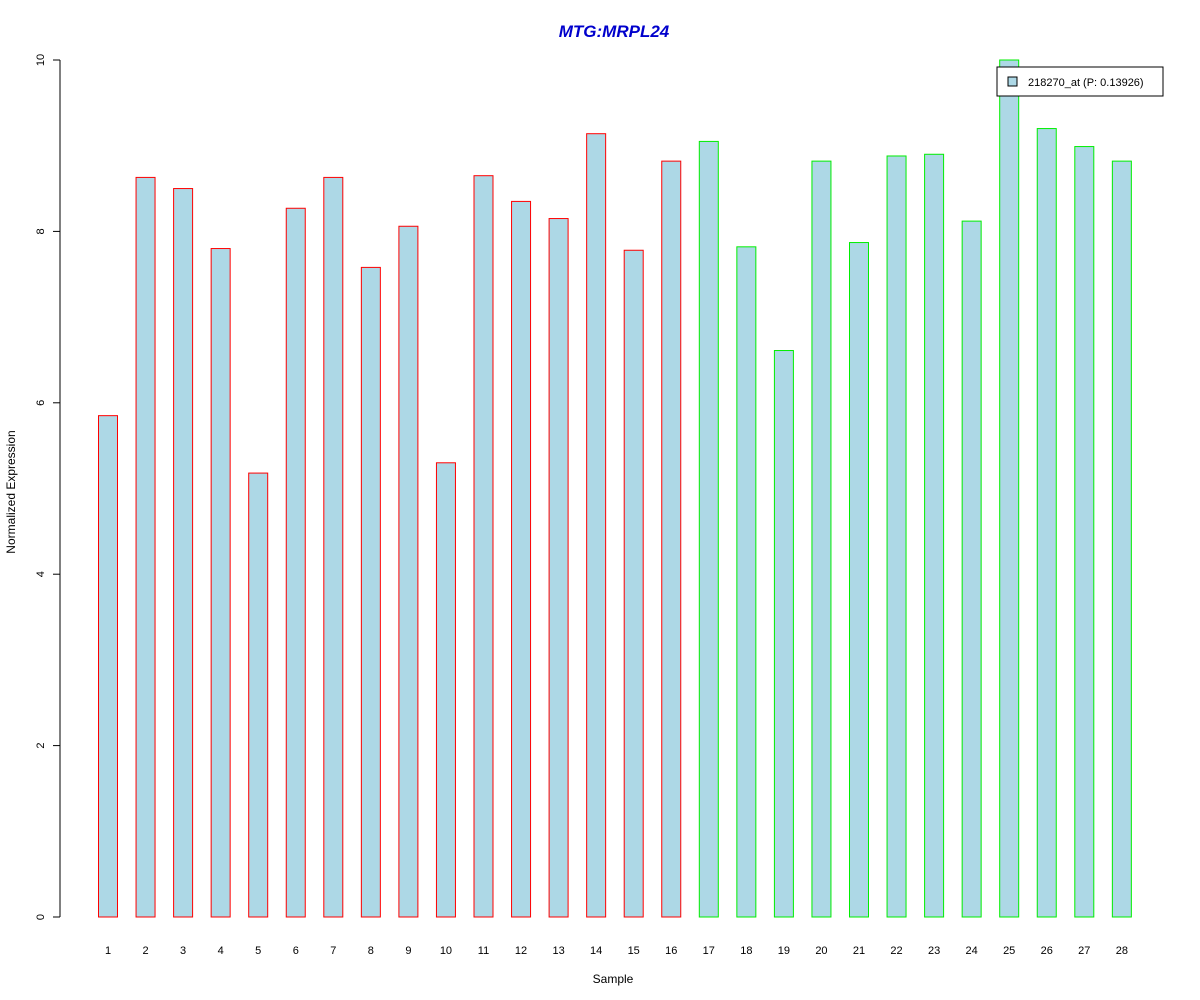 The image size is (1200, 1000). What do you see at coordinates (746, 951) in the screenshot?
I see `x-tick-label: 18` at bounding box center [746, 951].